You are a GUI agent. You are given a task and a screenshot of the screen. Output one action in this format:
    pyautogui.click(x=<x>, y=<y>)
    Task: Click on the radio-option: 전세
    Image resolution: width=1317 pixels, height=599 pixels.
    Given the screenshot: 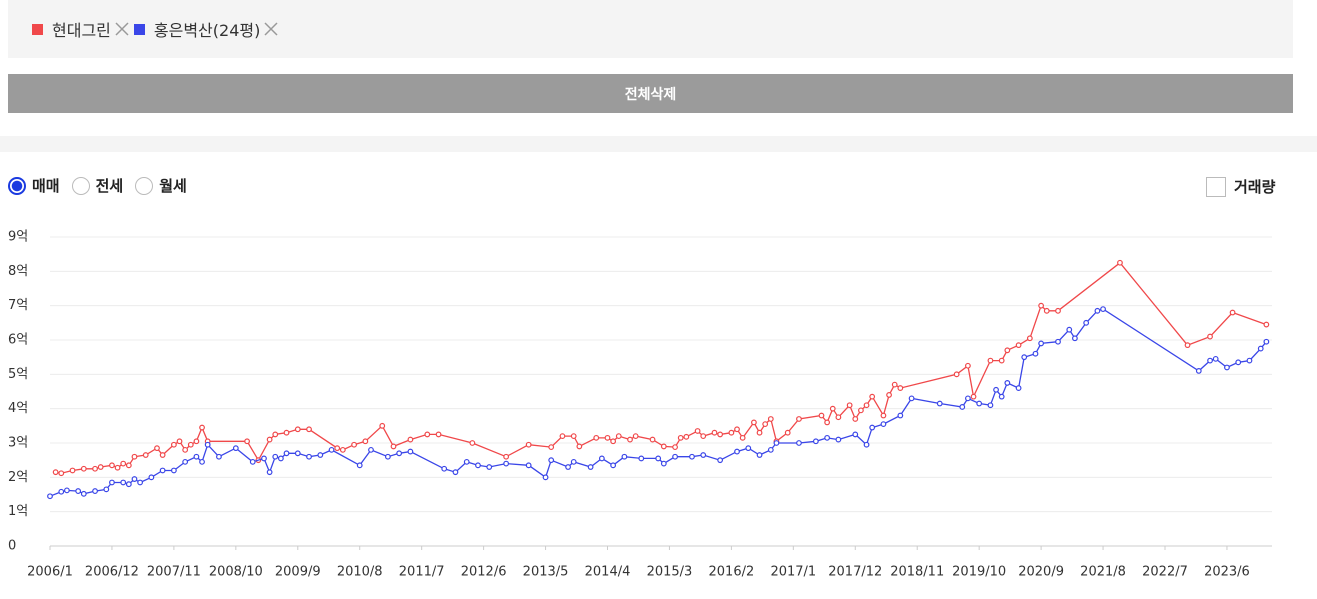 What is the action you would take?
    pyautogui.click(x=97, y=185)
    